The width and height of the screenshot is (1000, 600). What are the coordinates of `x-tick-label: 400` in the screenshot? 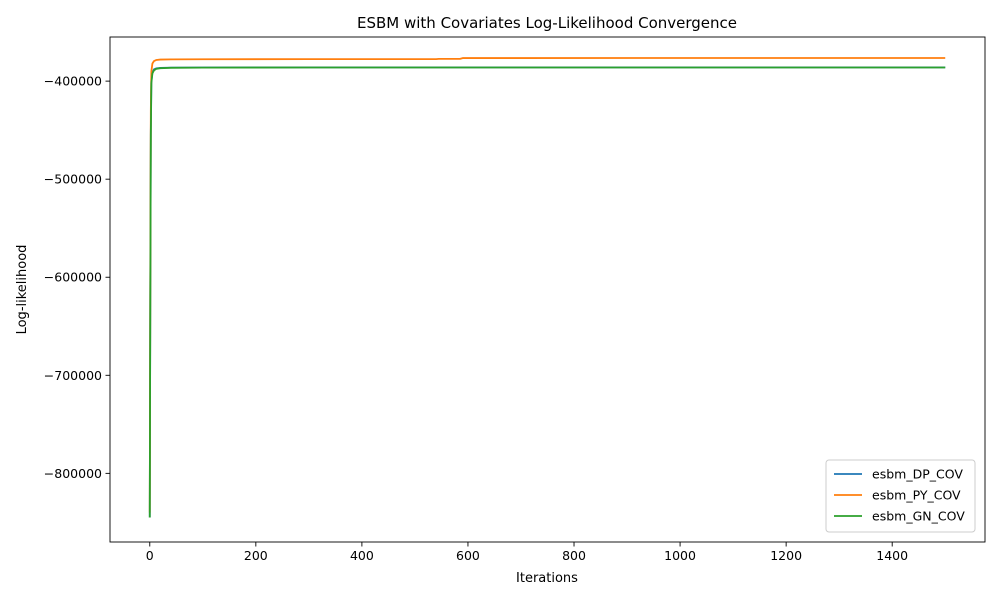 It's located at (362, 555).